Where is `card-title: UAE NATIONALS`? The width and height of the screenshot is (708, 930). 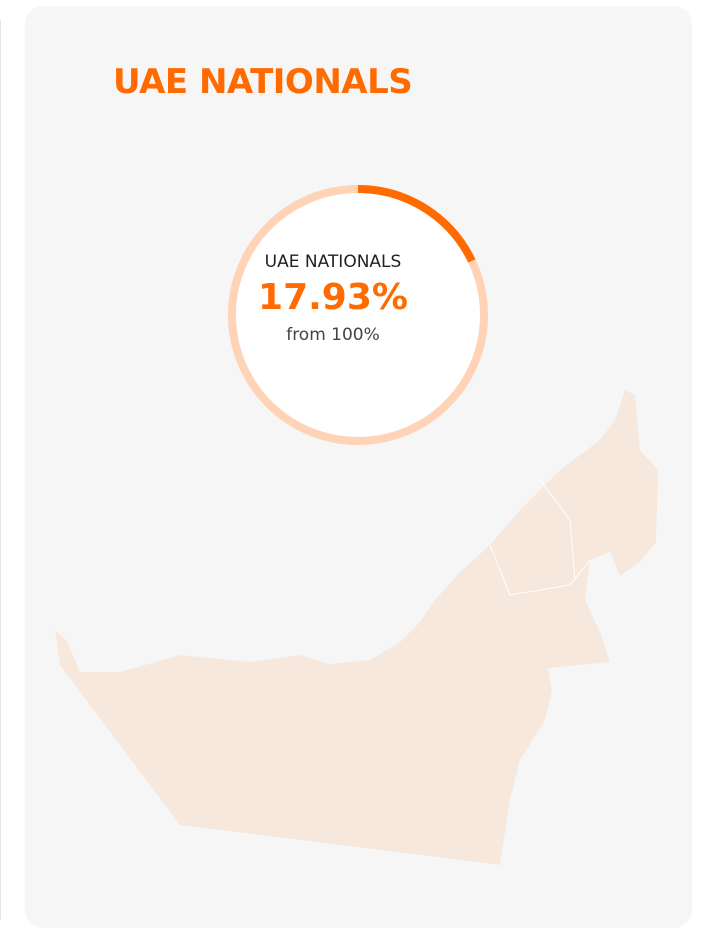 card-title: UAE NATIONALS is located at coordinates (263, 82).